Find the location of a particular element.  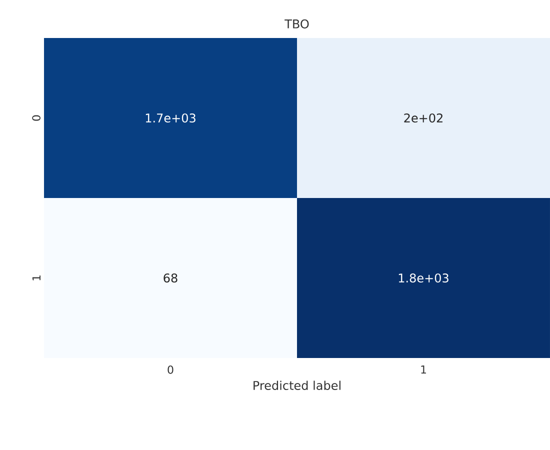

data-label: 1.7e+03 is located at coordinates (171, 118).